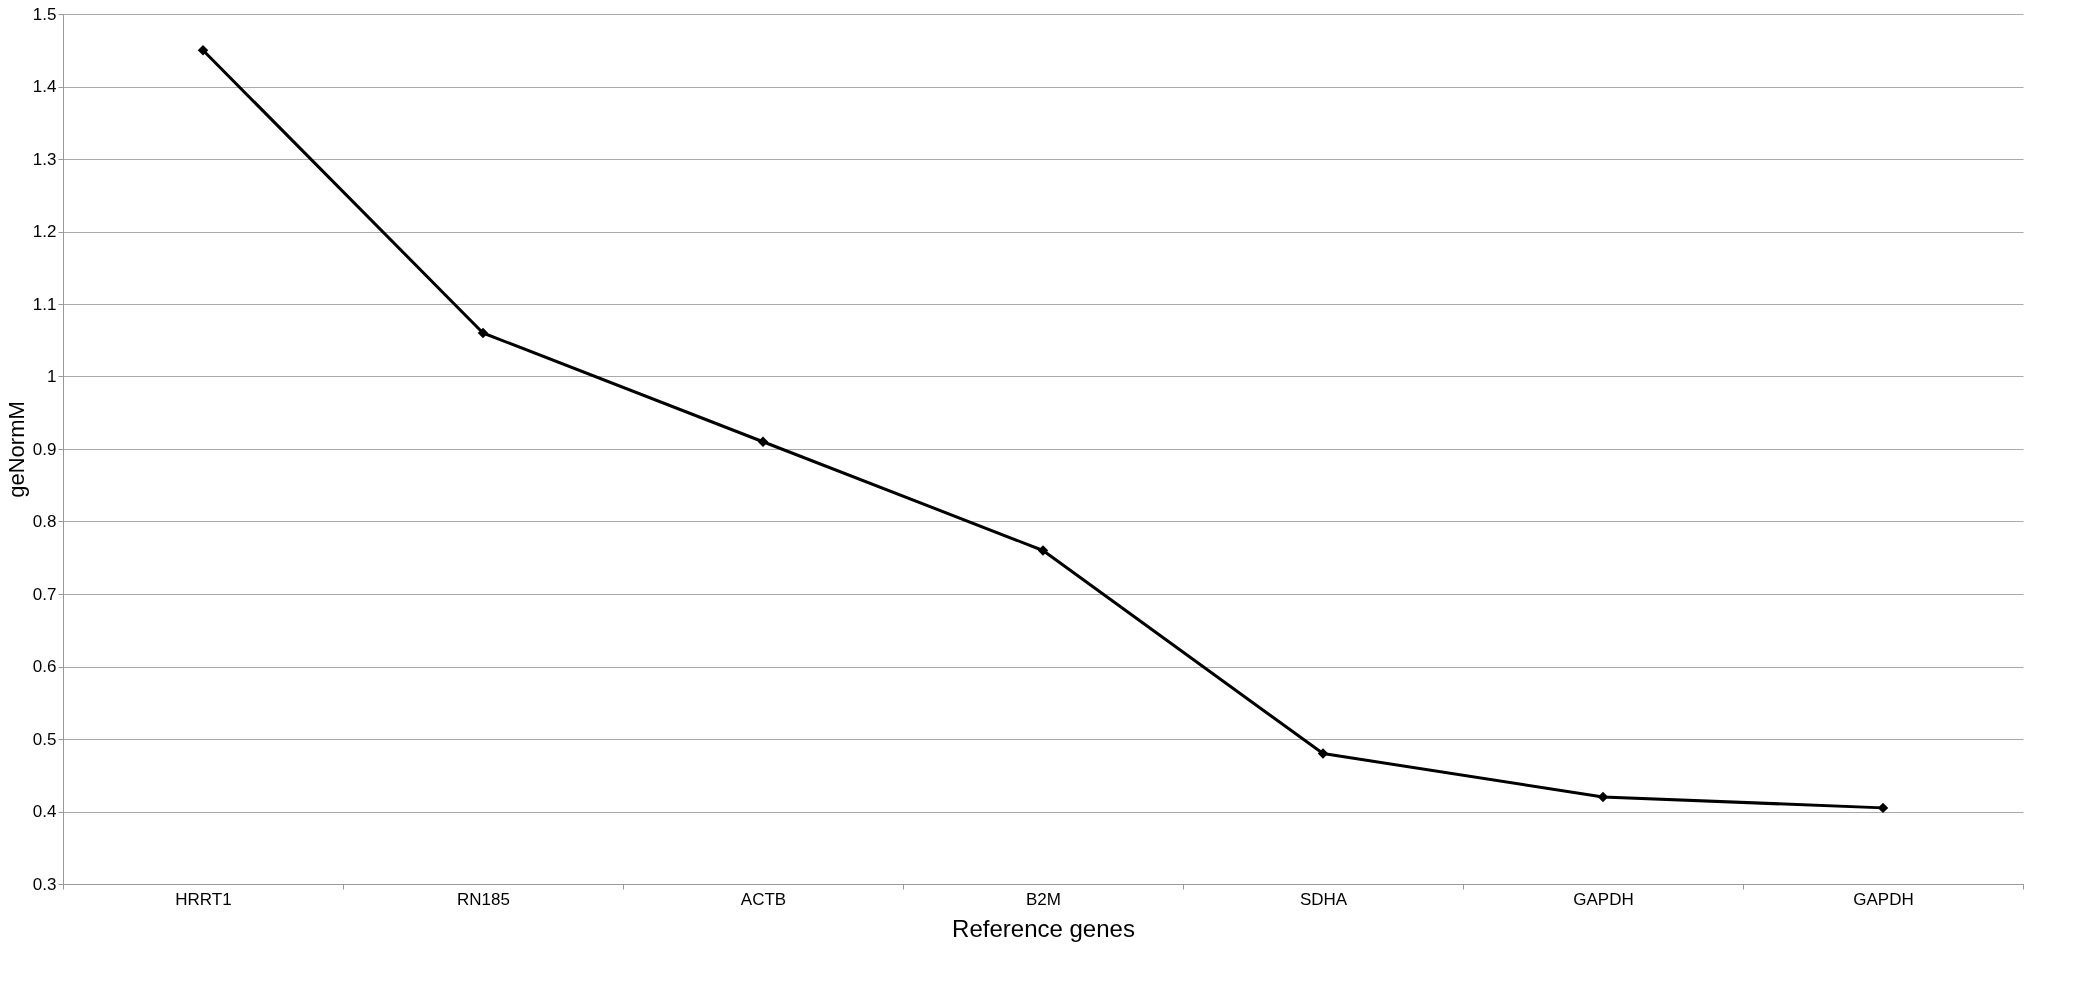 The width and height of the screenshot is (2094, 981). I want to click on y-axis-title: geNormM, so click(16, 449).